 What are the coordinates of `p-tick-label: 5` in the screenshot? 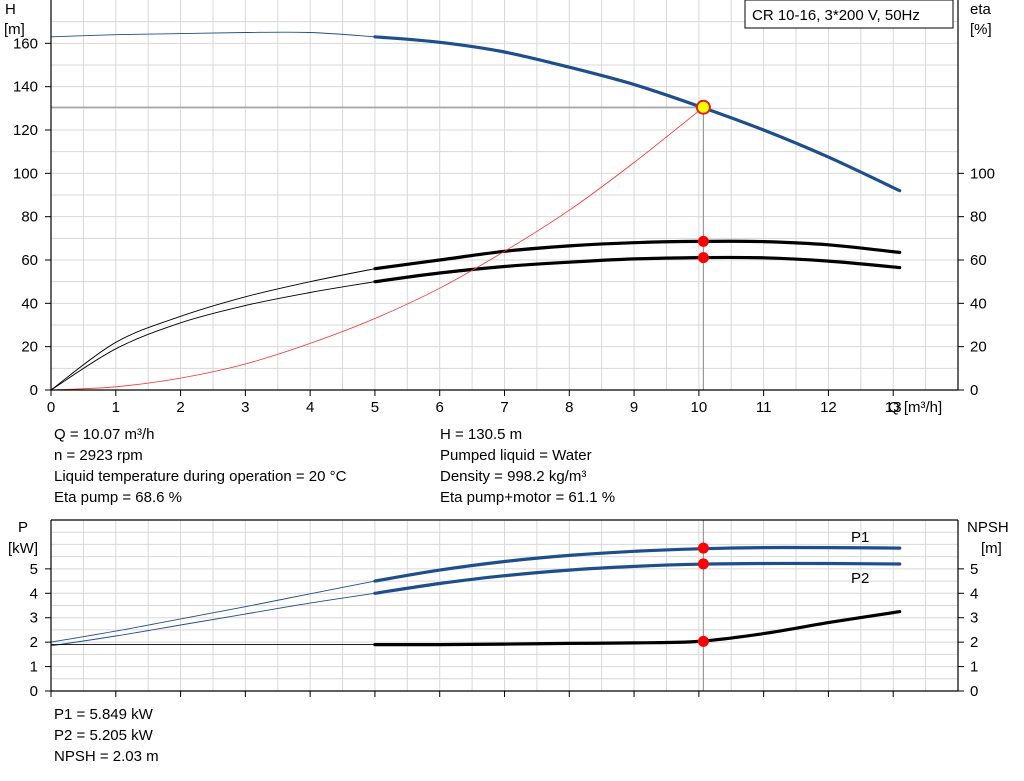 It's located at (34, 569).